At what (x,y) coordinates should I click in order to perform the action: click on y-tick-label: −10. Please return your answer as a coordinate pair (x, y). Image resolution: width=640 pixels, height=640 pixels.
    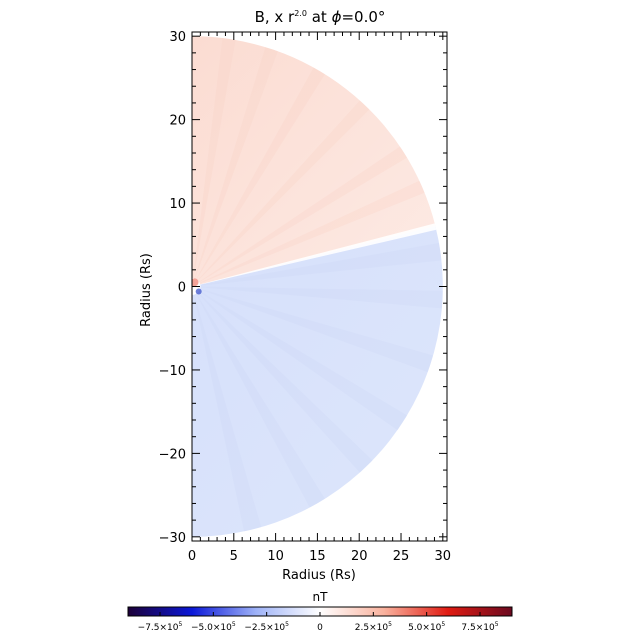
    Looking at the image, I should click on (172, 371).